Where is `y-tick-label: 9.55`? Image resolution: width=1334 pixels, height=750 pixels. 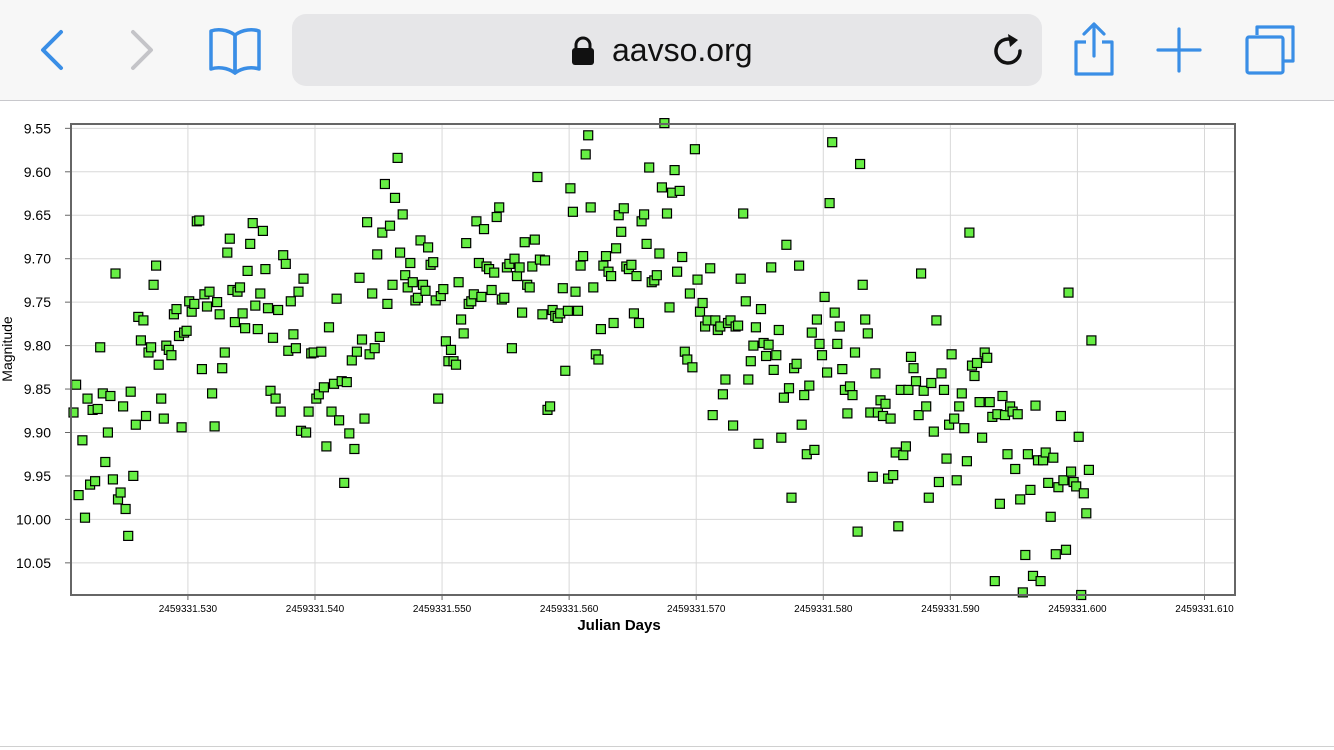
y-tick-label: 9.55 is located at coordinates (37, 128).